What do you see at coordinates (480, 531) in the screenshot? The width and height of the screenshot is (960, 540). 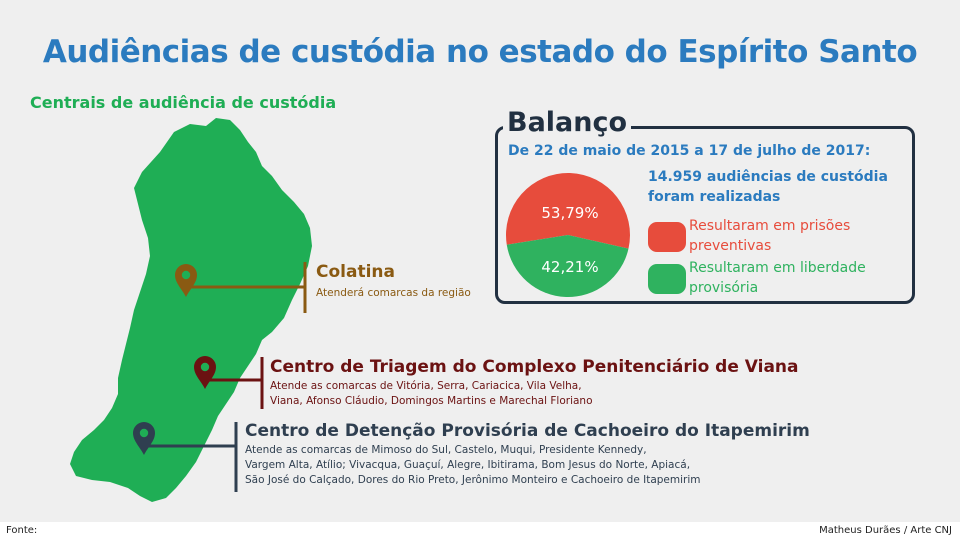 I see `footer-bar` at bounding box center [480, 531].